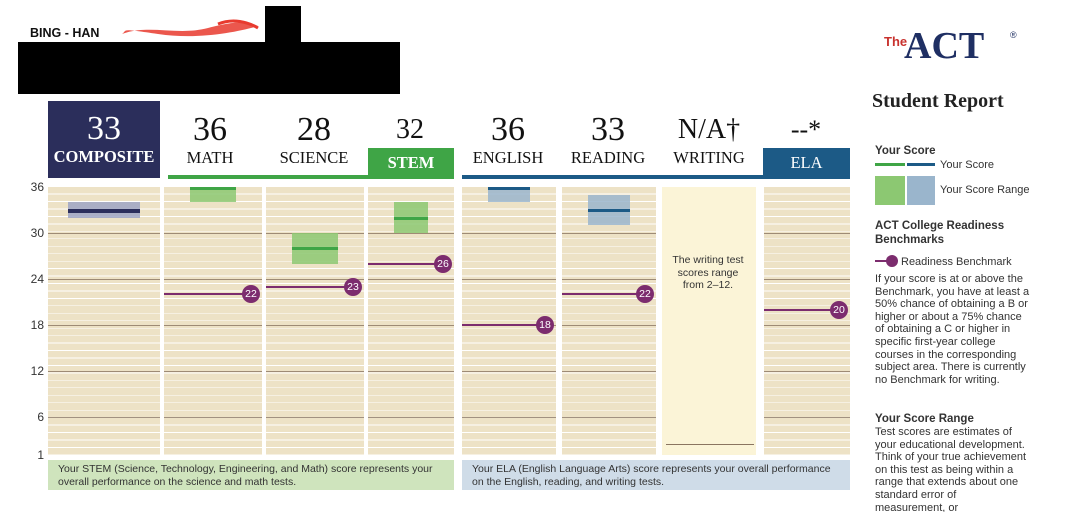 The width and height of the screenshot is (1080, 512). What do you see at coordinates (806, 163) in the screenshot?
I see `ela-badge: ELA` at bounding box center [806, 163].